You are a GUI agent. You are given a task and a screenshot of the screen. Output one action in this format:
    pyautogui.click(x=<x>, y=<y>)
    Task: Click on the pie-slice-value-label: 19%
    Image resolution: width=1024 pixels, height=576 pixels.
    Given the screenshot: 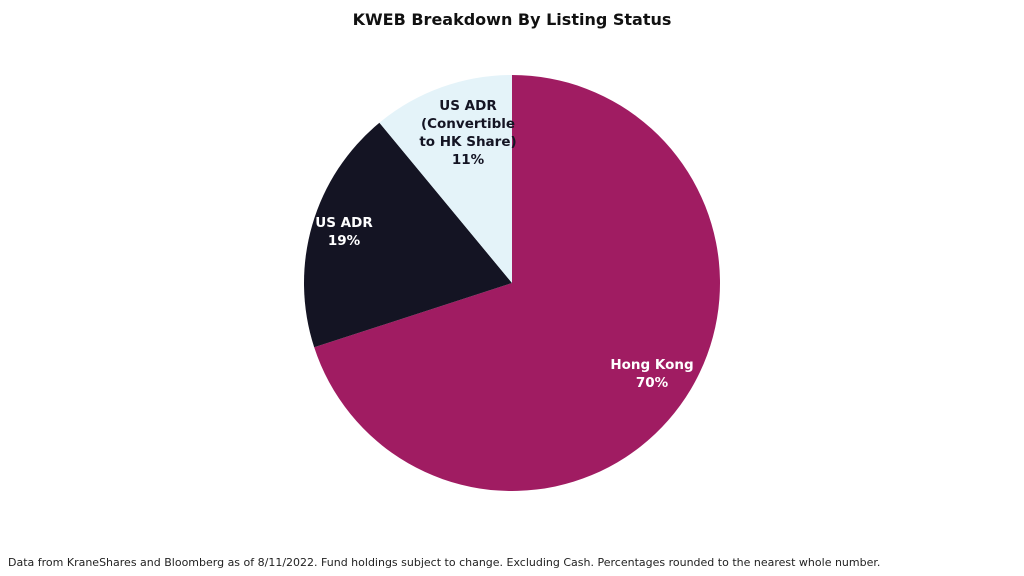 What is the action you would take?
    pyautogui.click(x=344, y=241)
    